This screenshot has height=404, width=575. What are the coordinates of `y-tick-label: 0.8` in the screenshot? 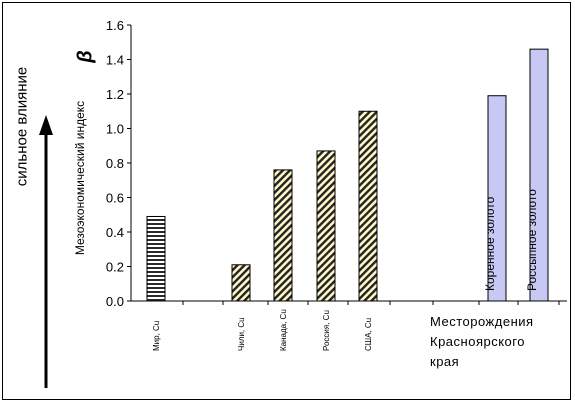 It's located at (115, 163).